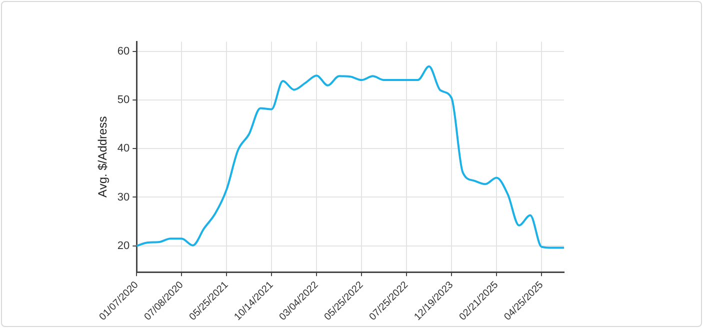 Image resolution: width=703 pixels, height=328 pixels. I want to click on y-tick-label: 50, so click(123, 100).